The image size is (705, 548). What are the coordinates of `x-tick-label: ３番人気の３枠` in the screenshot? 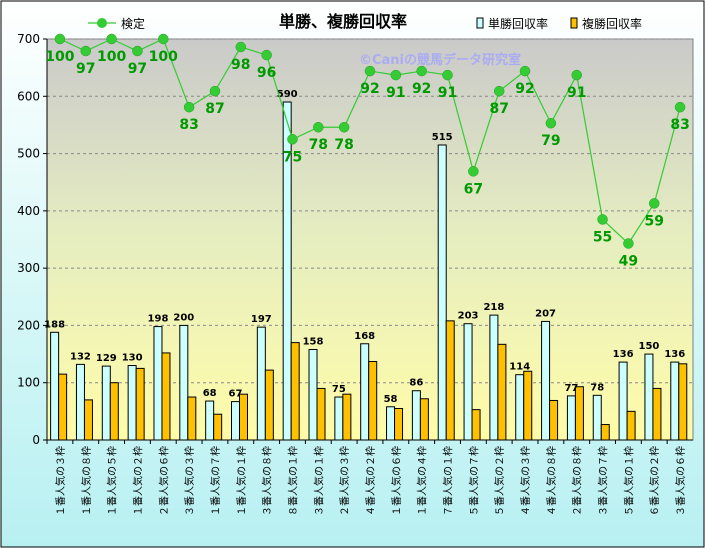 It's located at (189, 481).